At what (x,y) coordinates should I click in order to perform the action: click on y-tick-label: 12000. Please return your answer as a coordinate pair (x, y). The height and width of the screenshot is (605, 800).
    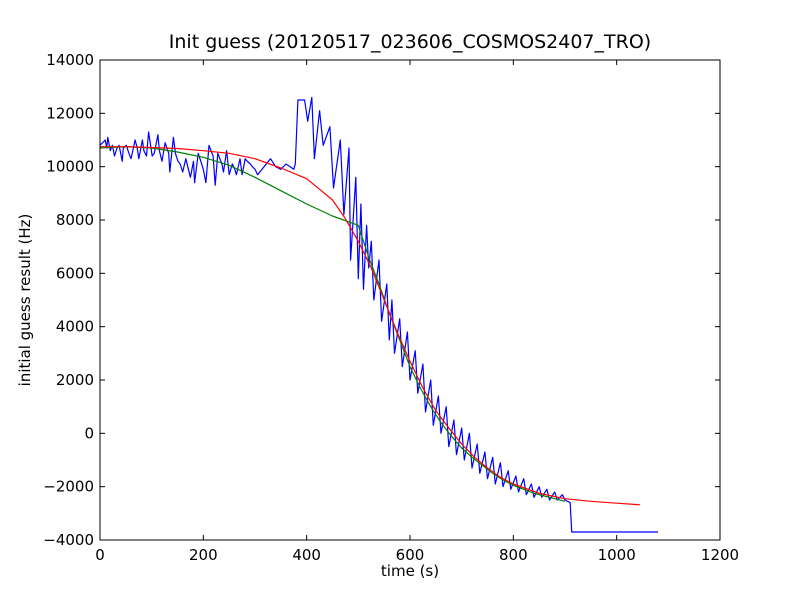
    Looking at the image, I should click on (70, 113).